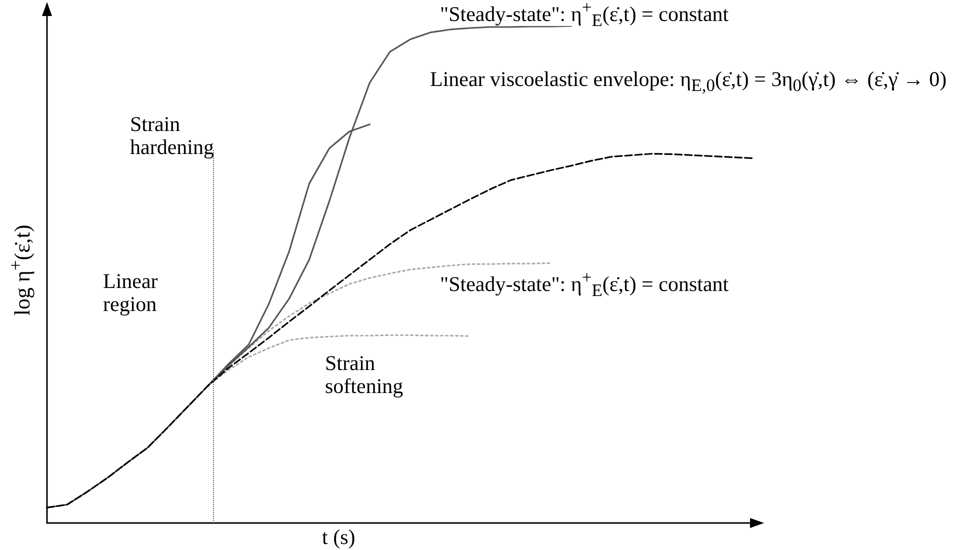  I want to click on annotation: Linear viscoelastic envelope: η$_{E,0}$(ε̇,t) = 3η$_{0}$(γ̇,t) ⇔ (ε̇,γ̇ → 0), so click(688, 81).